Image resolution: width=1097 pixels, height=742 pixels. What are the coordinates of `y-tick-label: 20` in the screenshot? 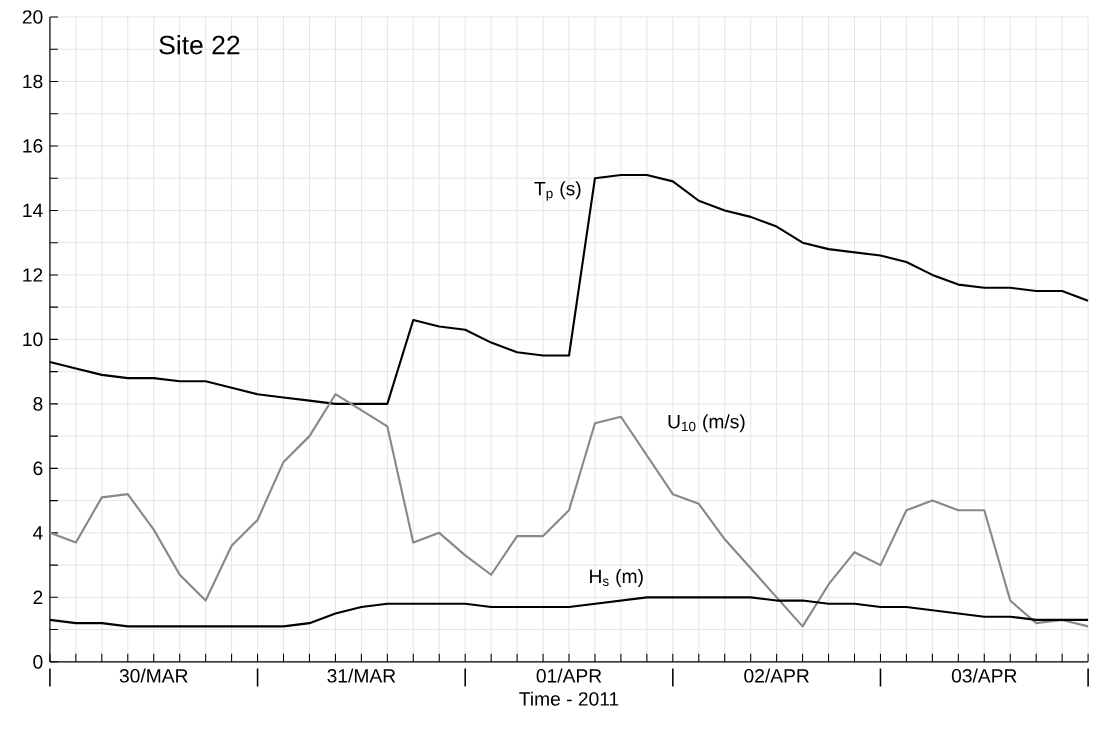 It's located at (32, 17).